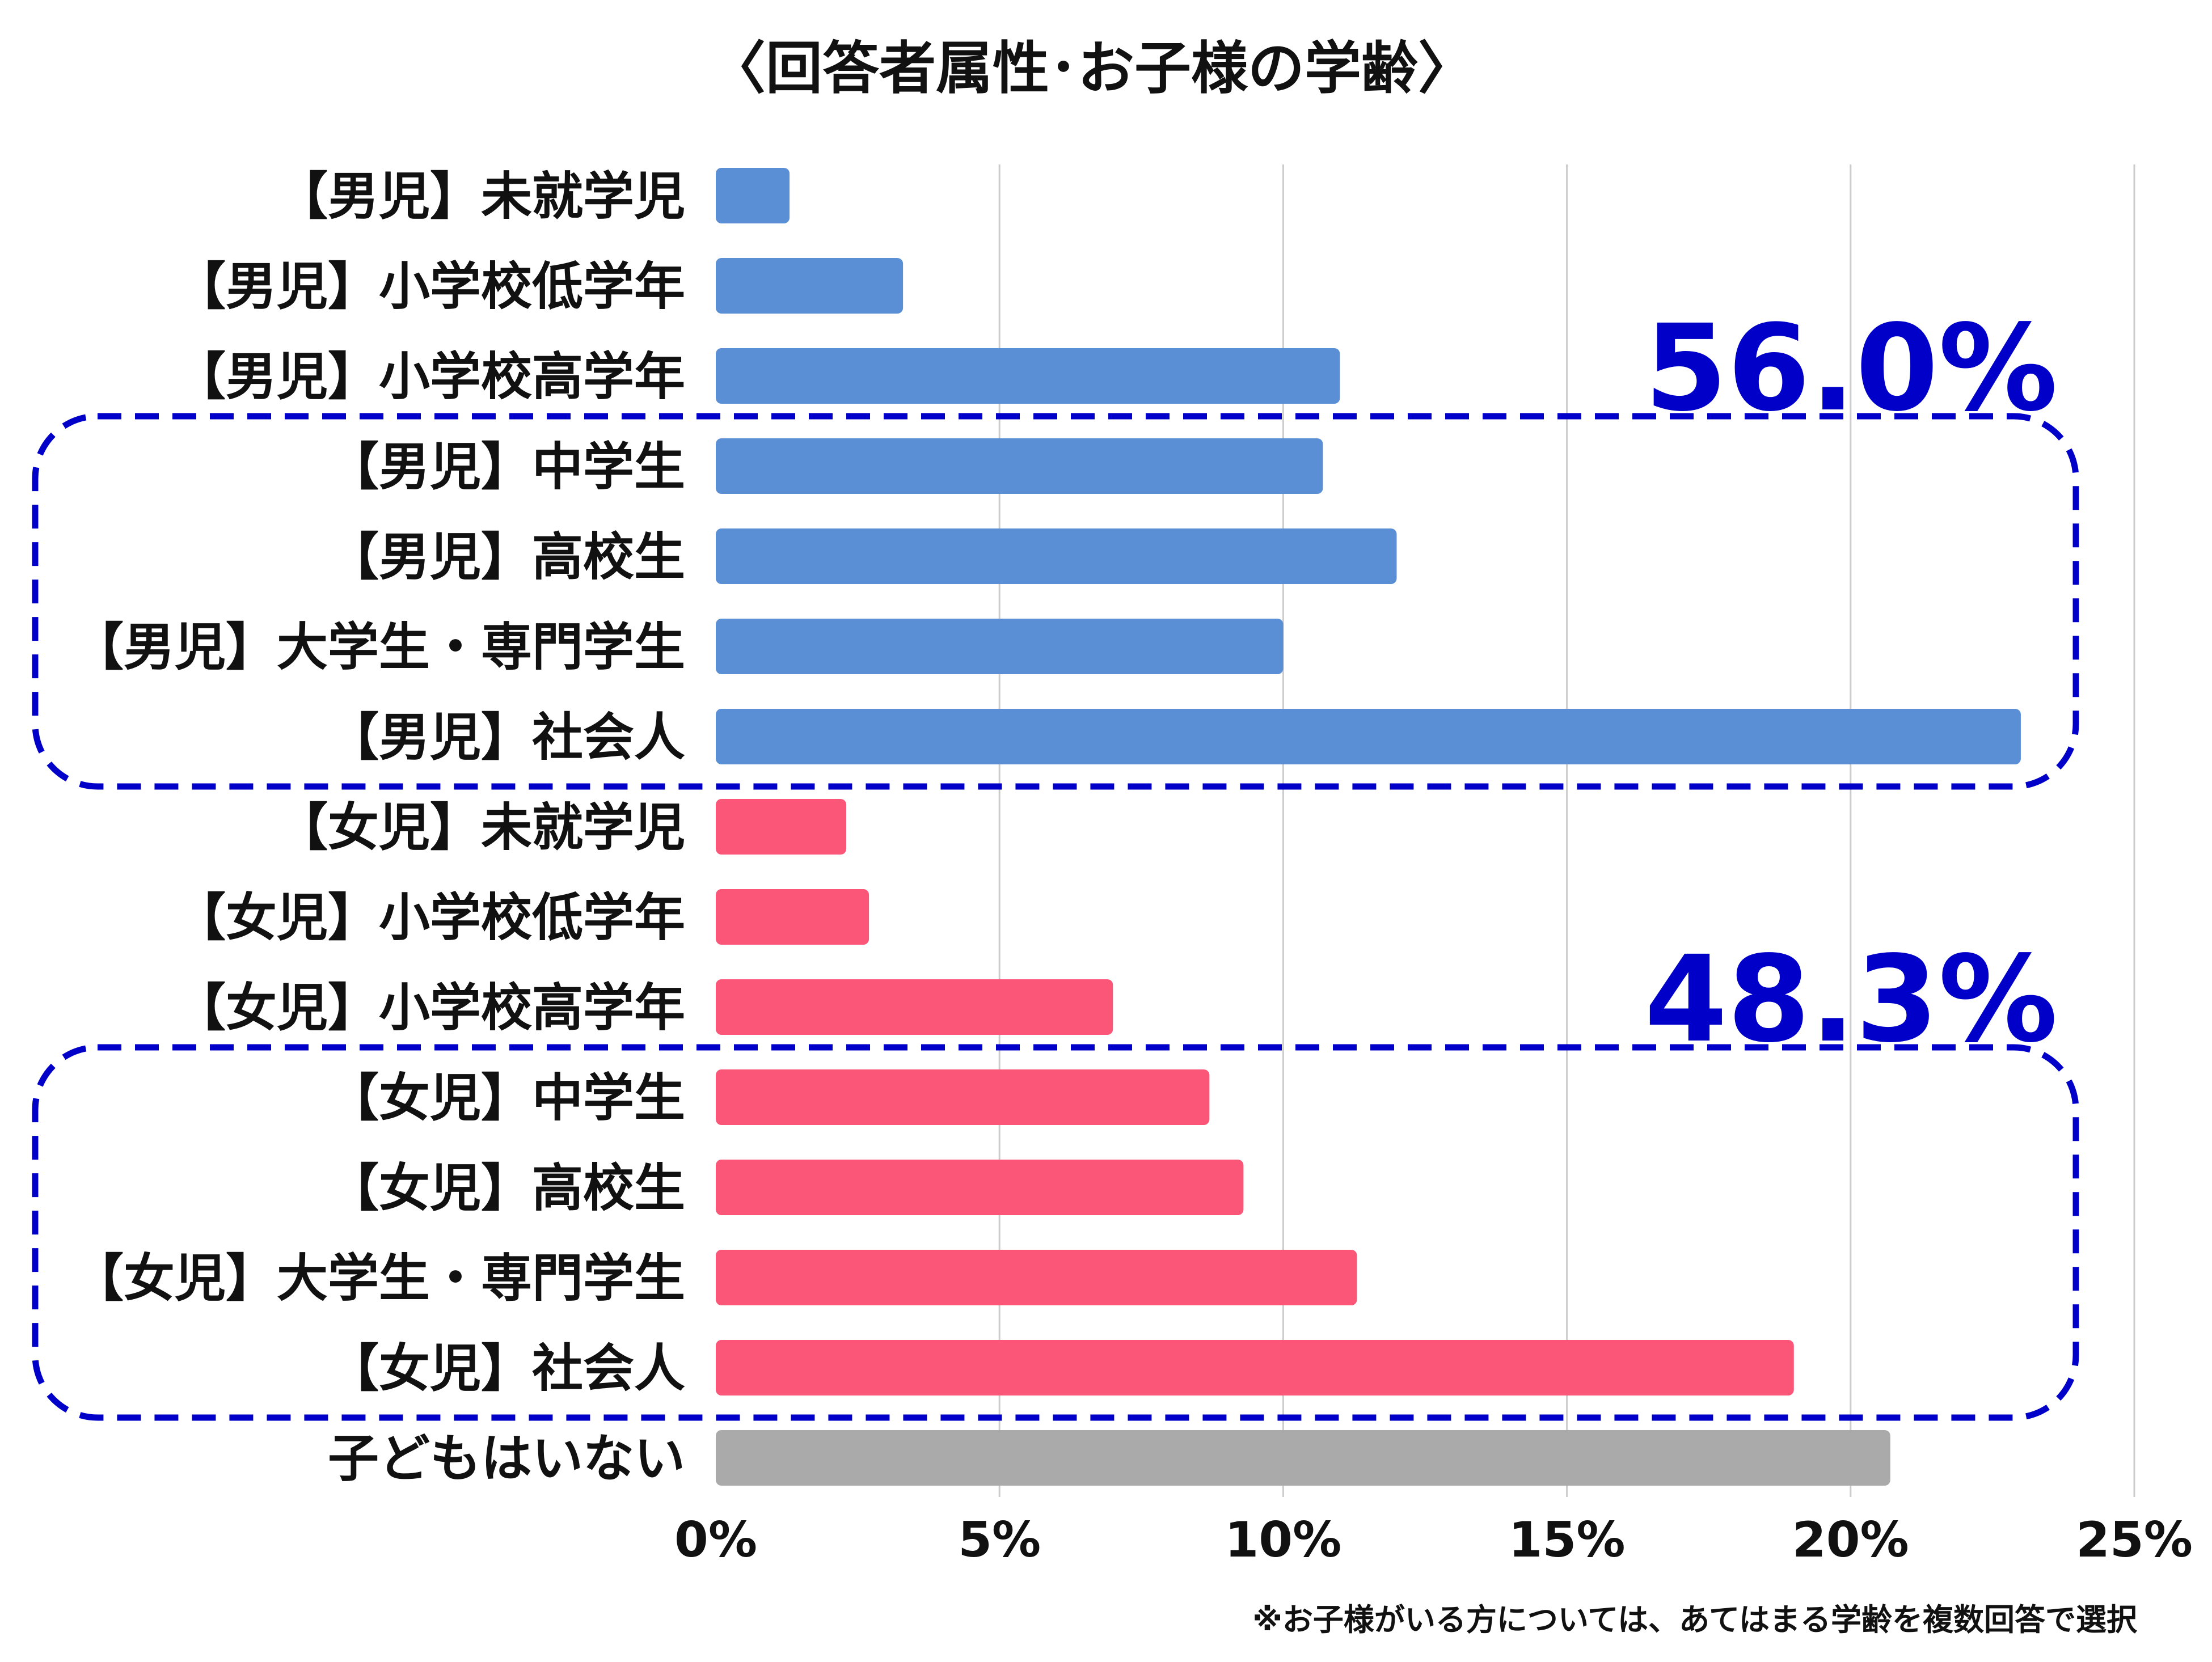 The width and height of the screenshot is (2212, 1662). What do you see at coordinates (506, 557) in the screenshot?
I see `category-label: 【男児】高校生` at bounding box center [506, 557].